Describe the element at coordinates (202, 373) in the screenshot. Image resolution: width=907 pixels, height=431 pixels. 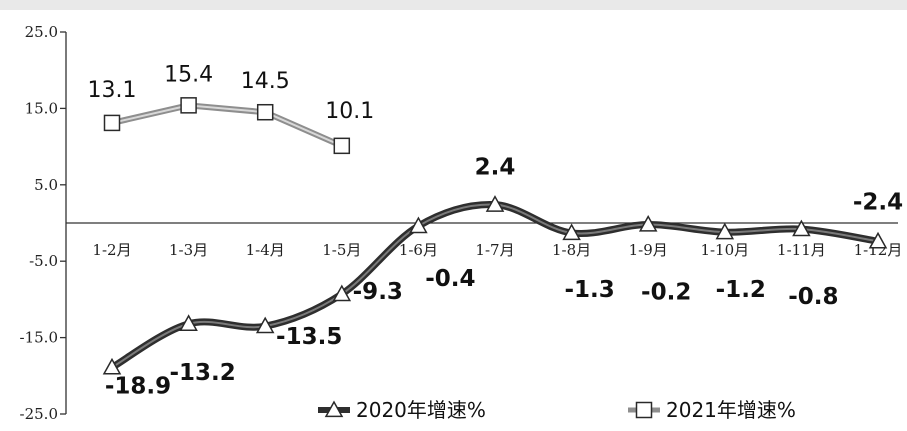
I see `series-2020-data-label: -13.2` at that location.